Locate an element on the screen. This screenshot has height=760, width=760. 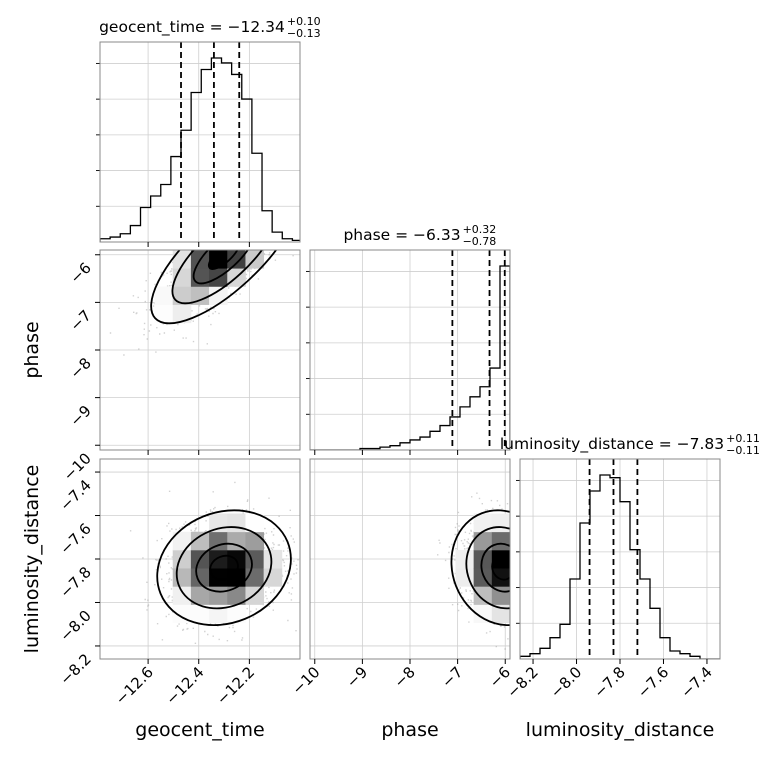
x-axis-label-phase: phase is located at coordinates (409, 730).